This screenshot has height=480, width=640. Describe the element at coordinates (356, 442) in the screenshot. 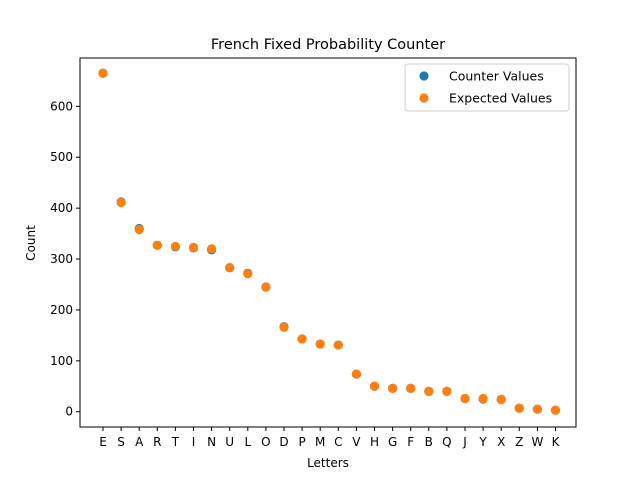

I see `x-tick-label: V` at that location.